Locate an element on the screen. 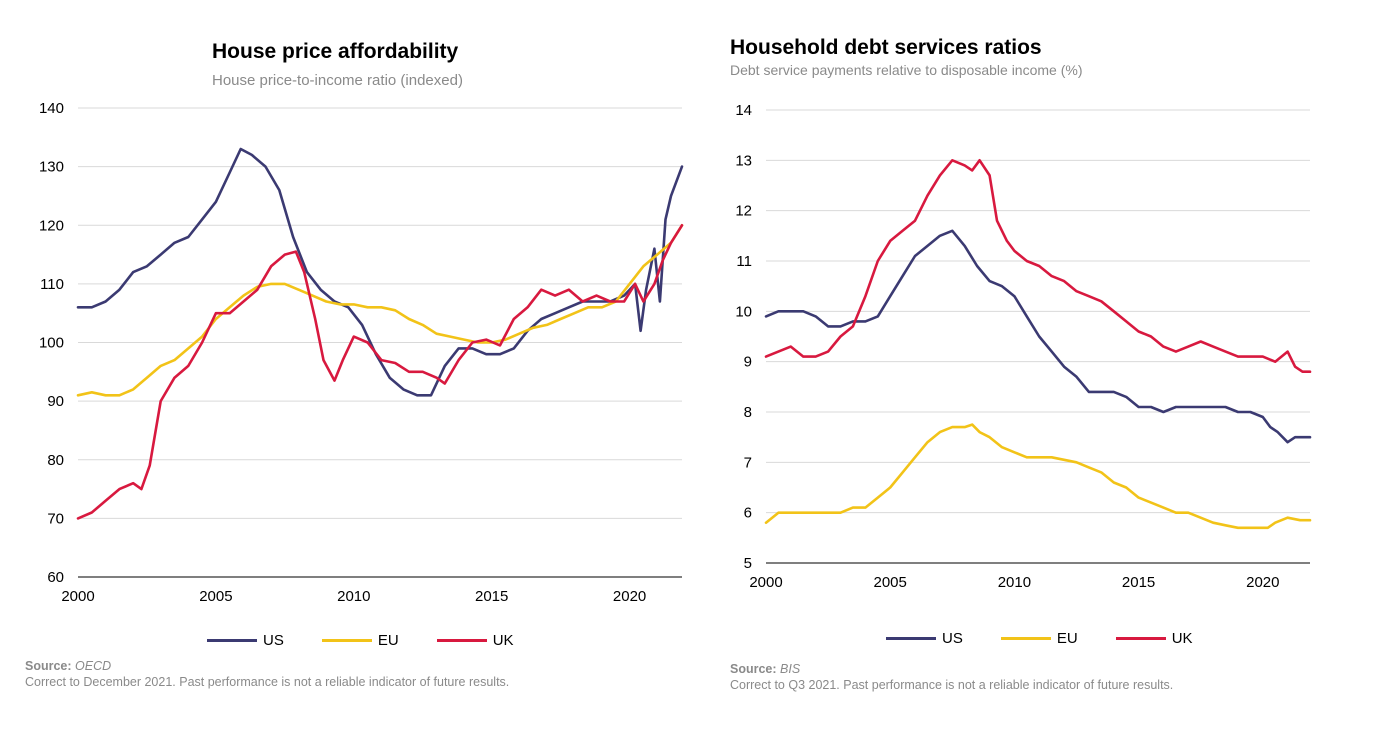 This screenshot has width=1400, height=750. right-x-tick-label: 2020 is located at coordinates (1262, 582).